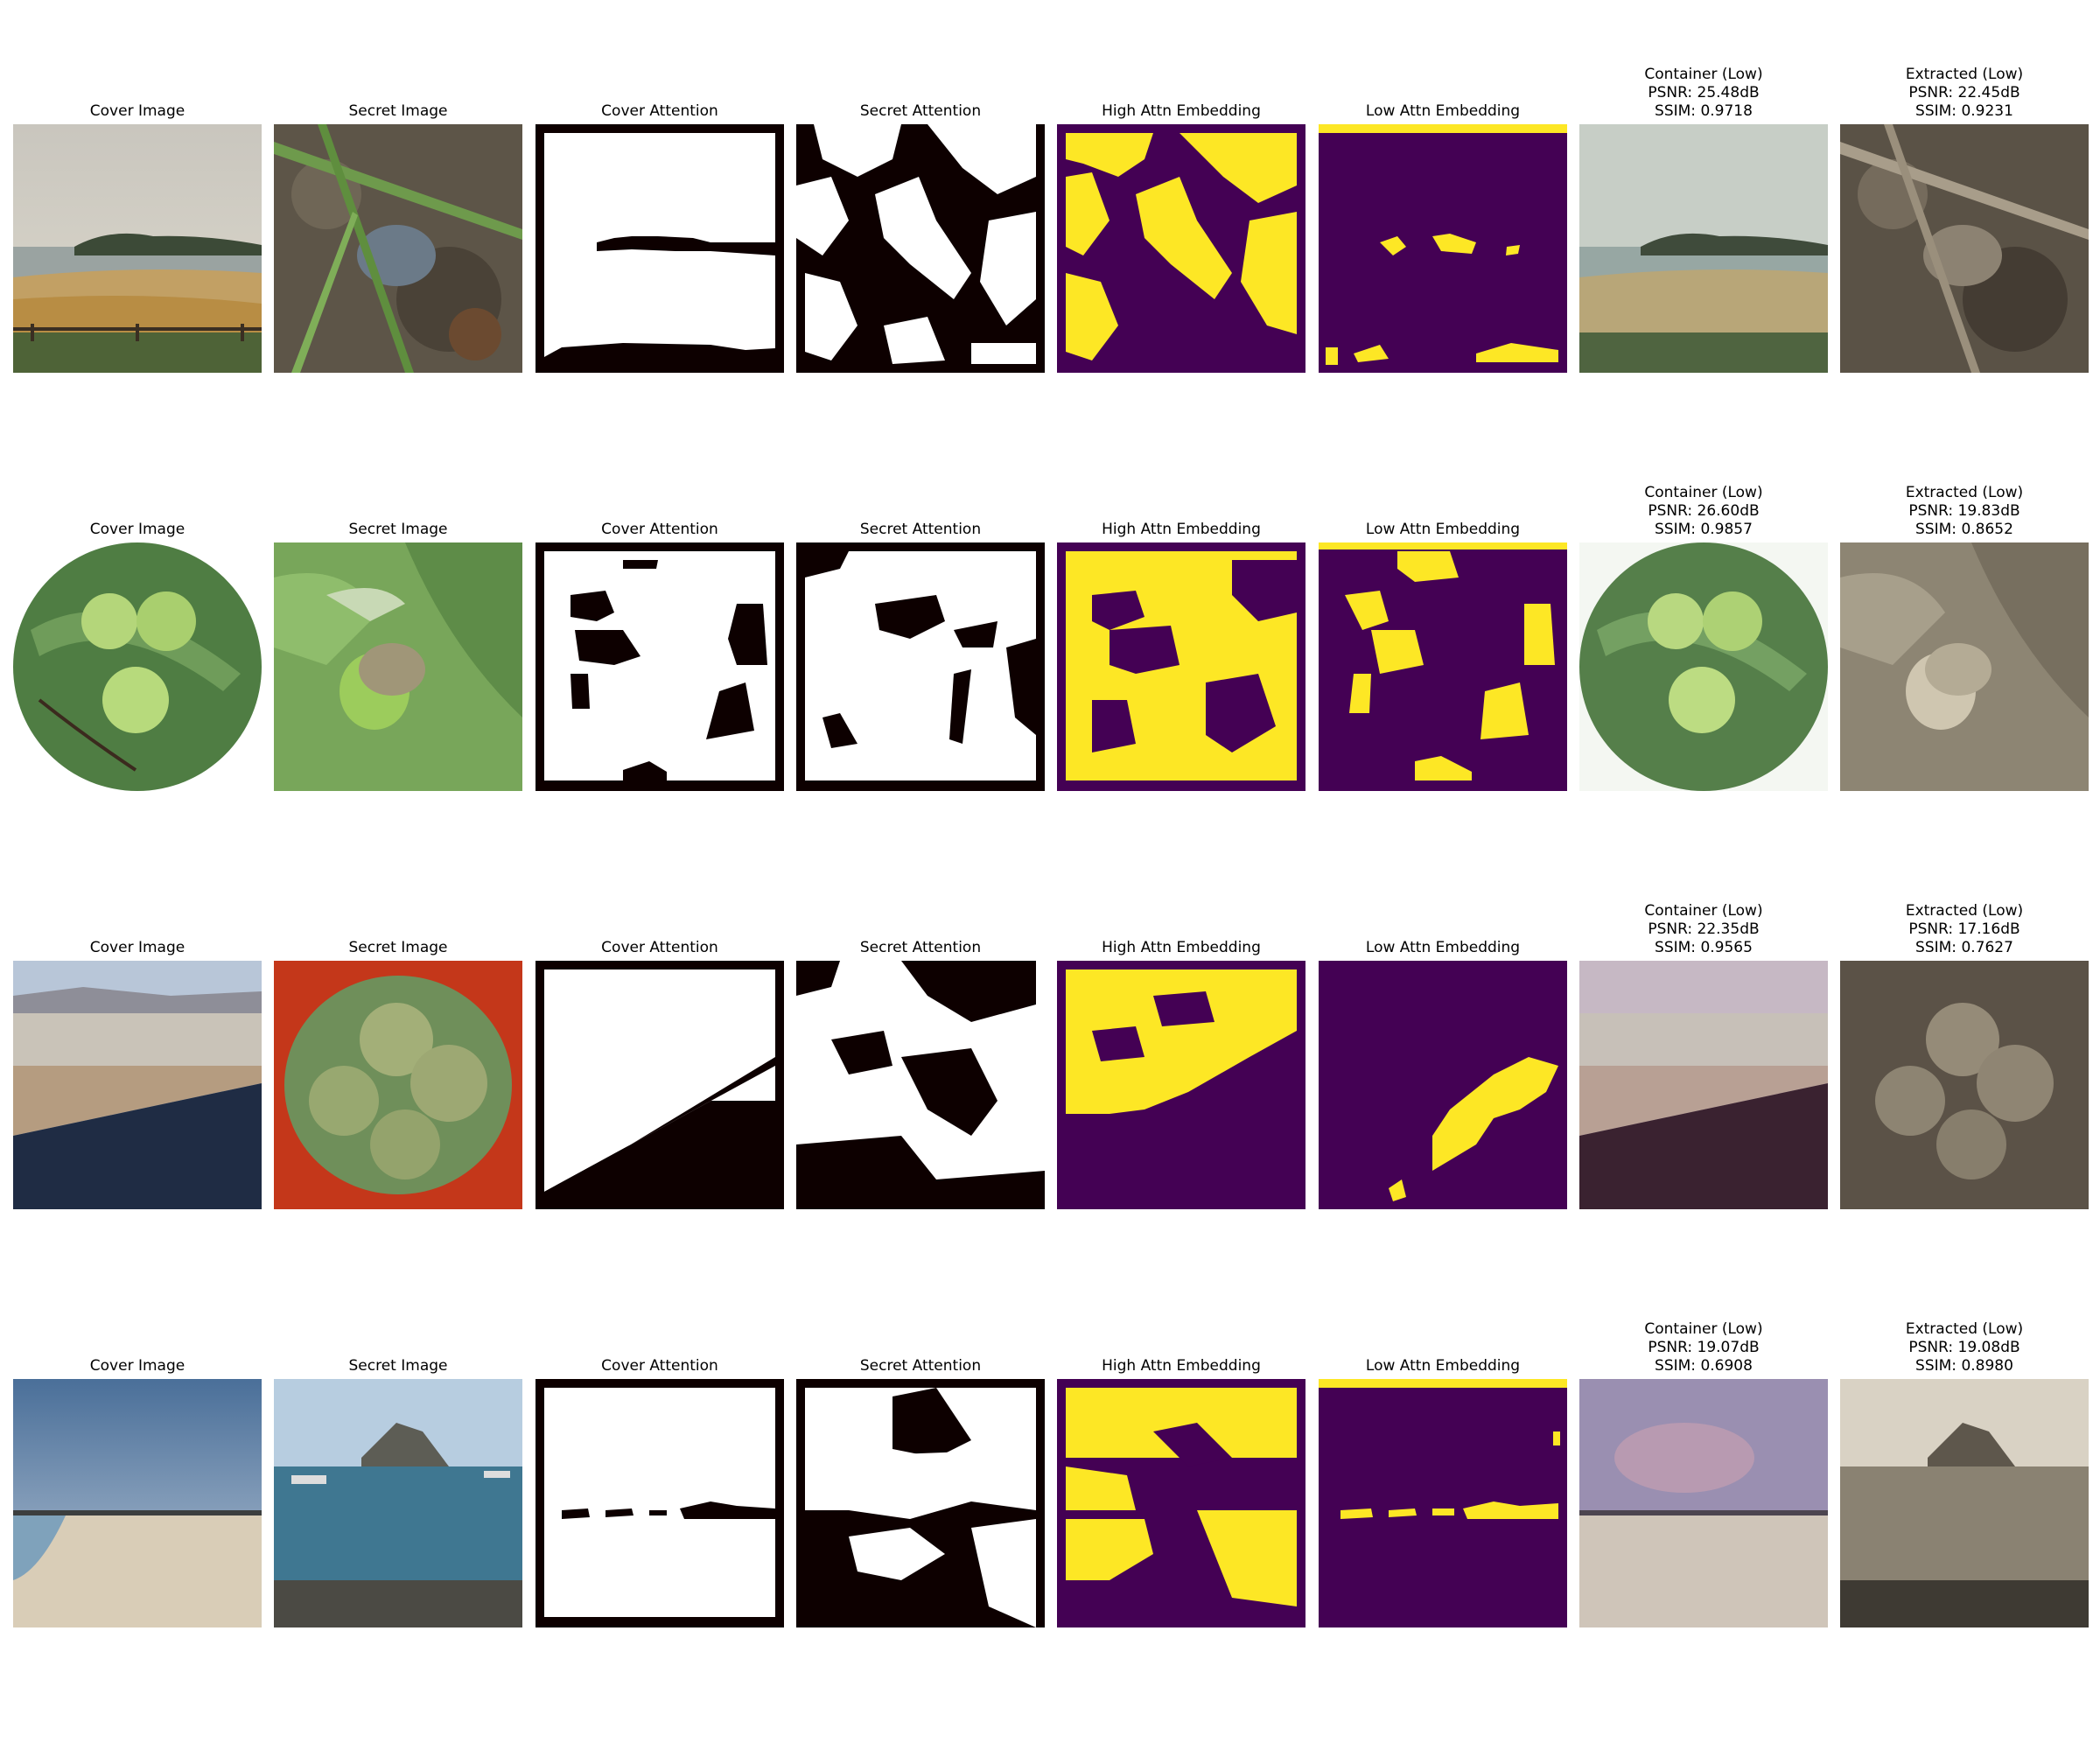  Describe the element at coordinates (1703, 929) in the screenshot. I see `panel-title: Container (Low) PSNR: 22.35dB SSIM: 0.9565` at that location.